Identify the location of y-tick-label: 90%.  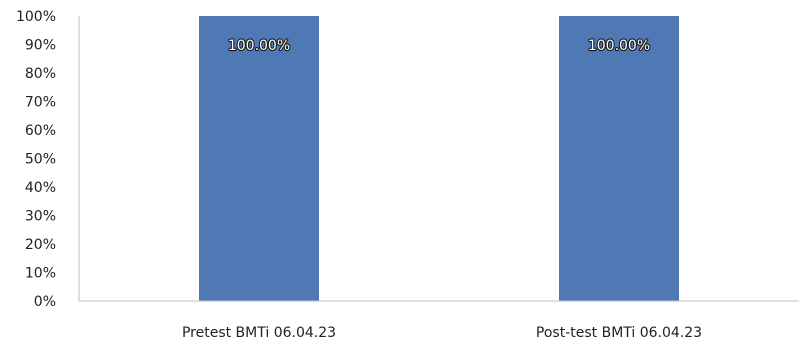
(40, 46).